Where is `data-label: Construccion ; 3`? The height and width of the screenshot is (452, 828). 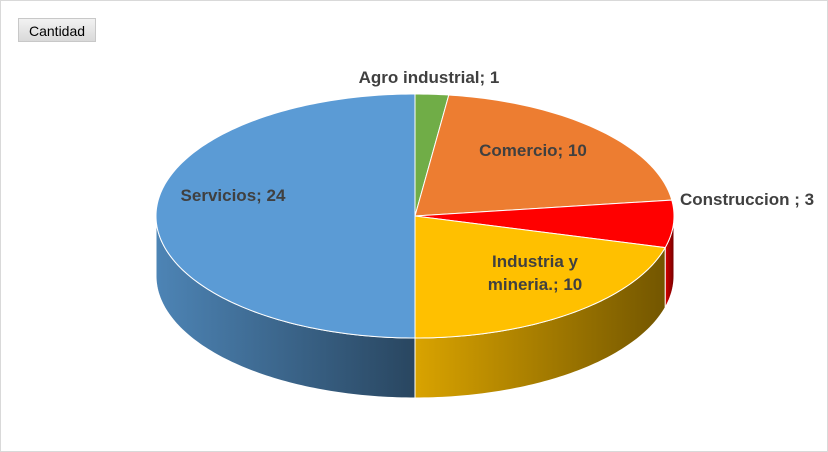
data-label: Construccion ; 3 is located at coordinates (747, 199).